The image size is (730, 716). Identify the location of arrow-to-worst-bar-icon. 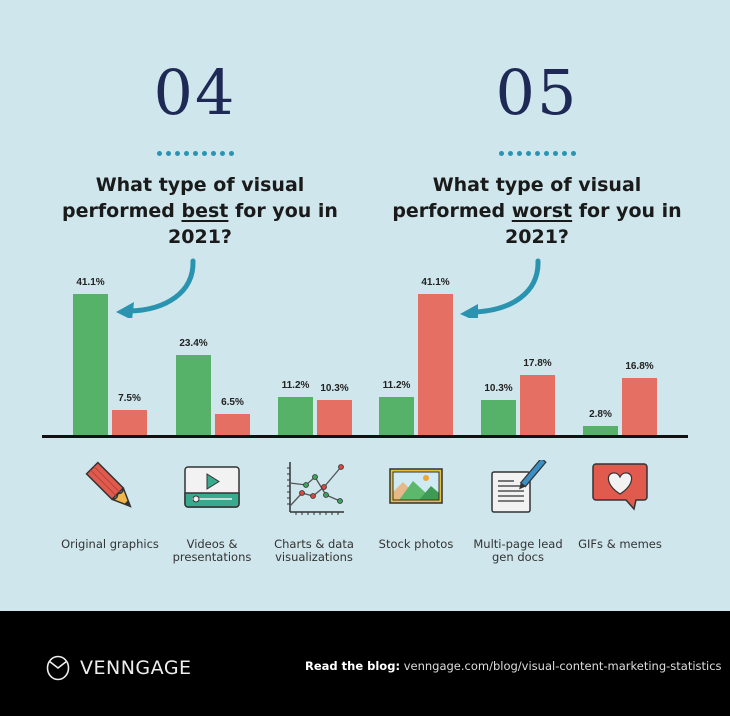
(500, 288).